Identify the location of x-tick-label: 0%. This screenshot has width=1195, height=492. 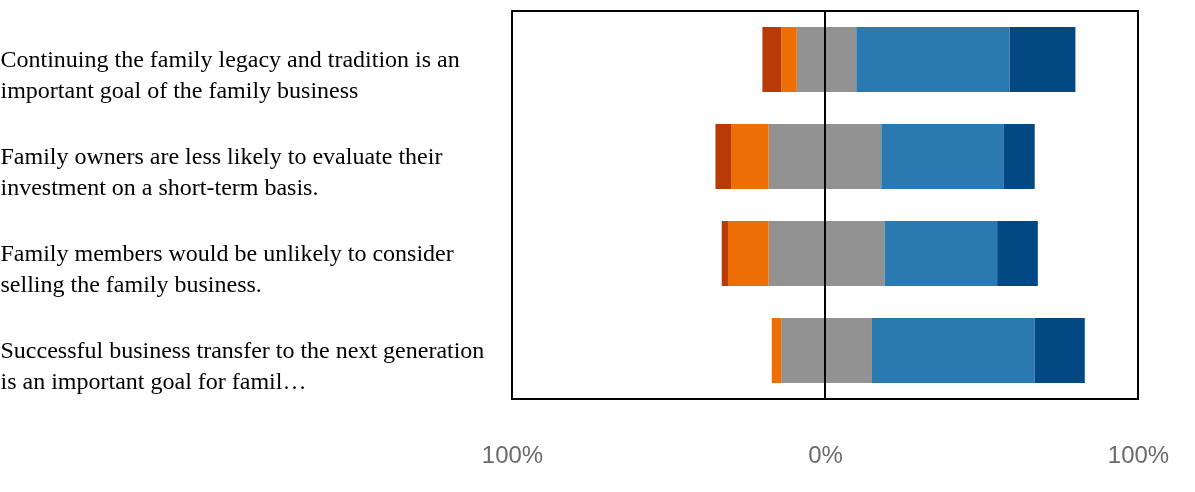
(825, 454).